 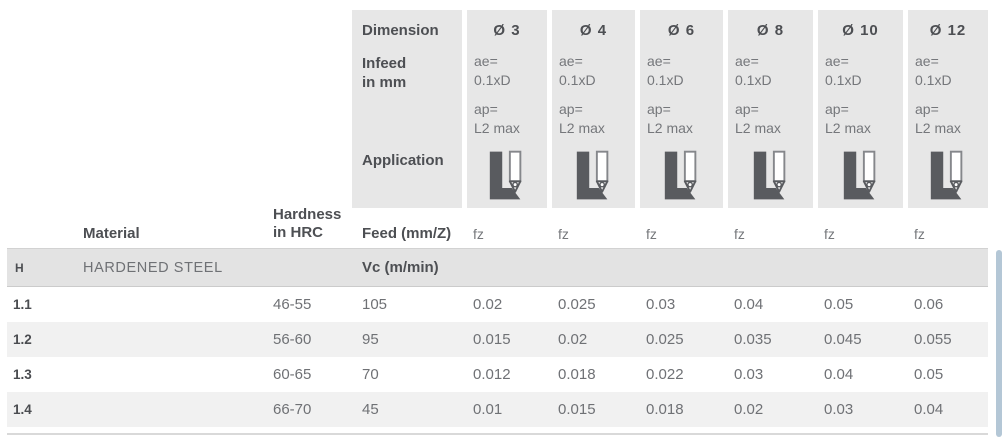 I want to click on dia-label: Ø 12, so click(x=948, y=30).